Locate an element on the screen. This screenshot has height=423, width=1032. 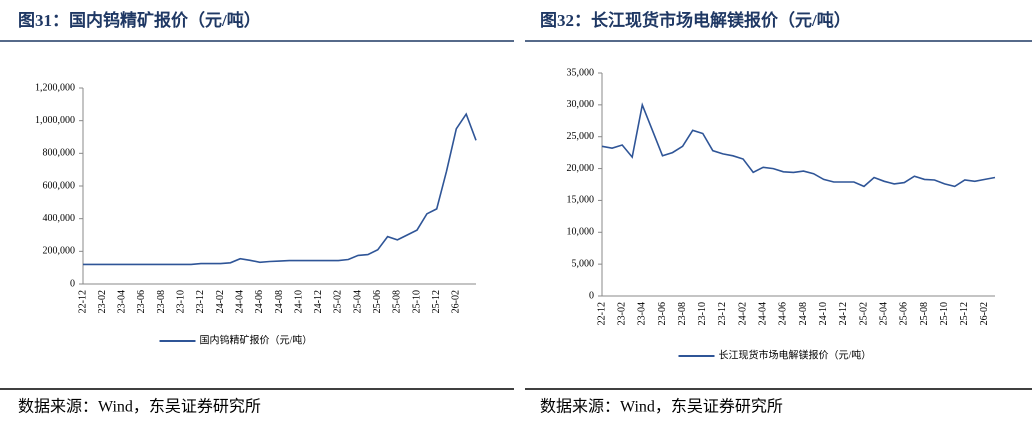
y-tick-label: 30,000 is located at coordinates (581, 104).